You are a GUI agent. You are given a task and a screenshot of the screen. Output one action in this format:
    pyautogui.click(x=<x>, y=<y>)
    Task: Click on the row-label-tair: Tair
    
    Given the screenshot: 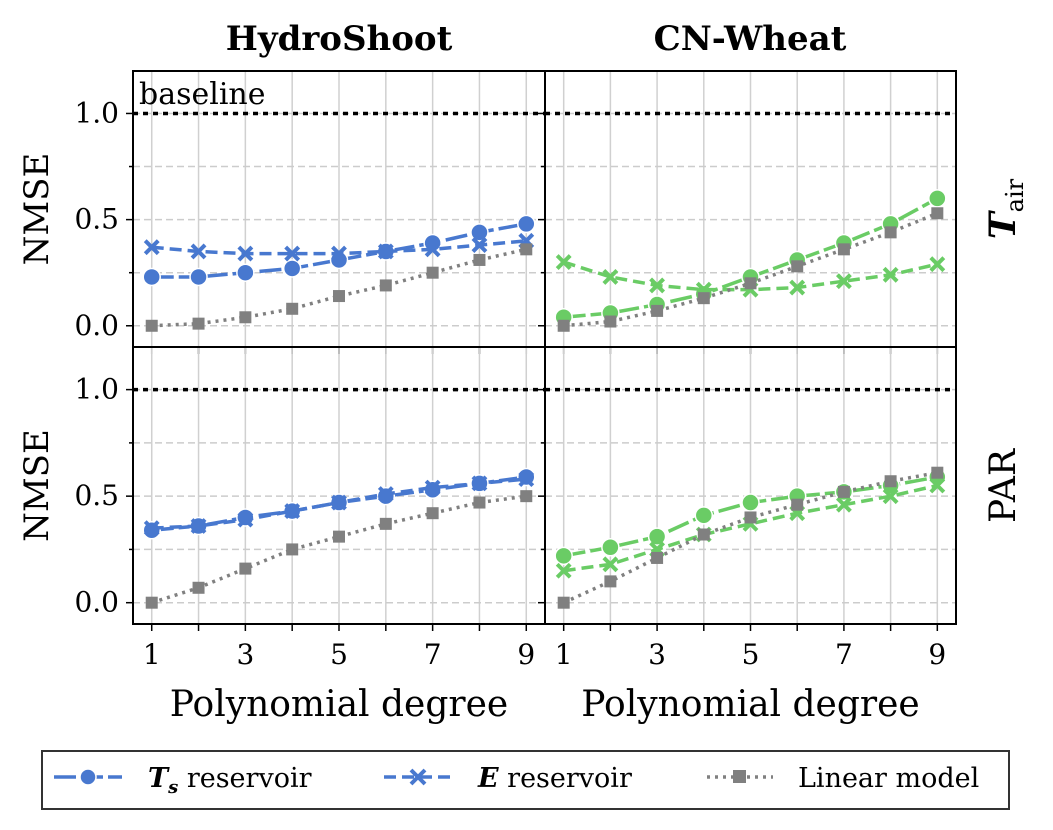 What is the action you would take?
    pyautogui.click(x=1005, y=208)
    